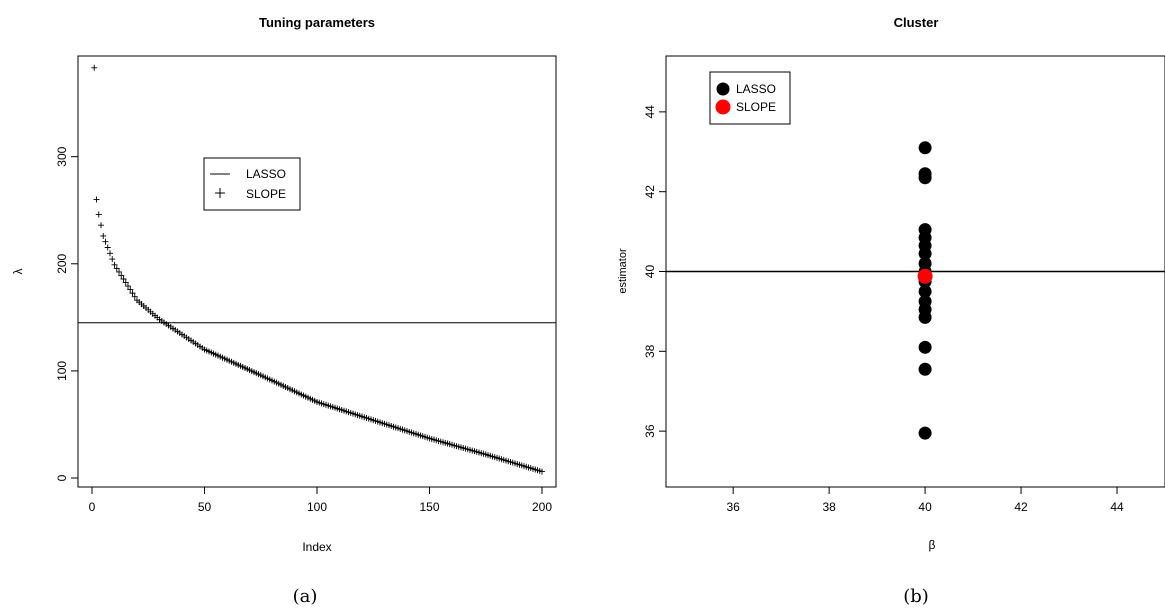 The height and width of the screenshot is (610, 1165). I want to click on panel-a-legend-plus-mark, so click(220, 193).